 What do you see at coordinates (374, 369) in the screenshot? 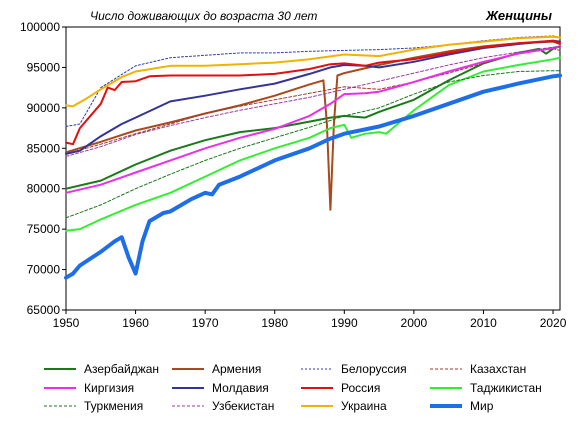
I see `legend-label: Белоруссия` at bounding box center [374, 369].